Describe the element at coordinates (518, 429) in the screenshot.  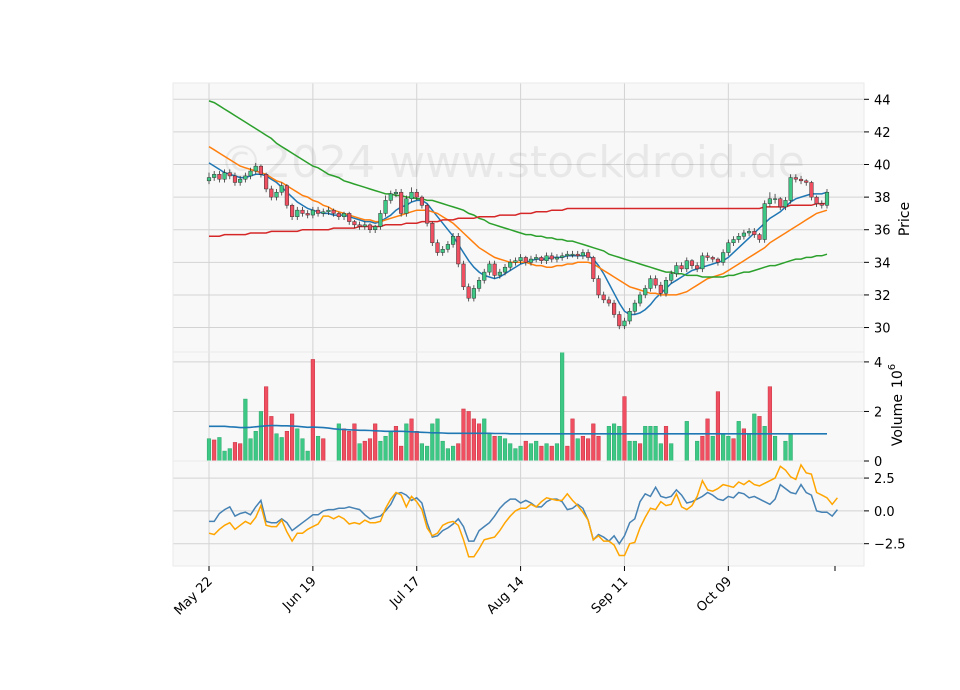
I see `volume-moving-average` at that location.